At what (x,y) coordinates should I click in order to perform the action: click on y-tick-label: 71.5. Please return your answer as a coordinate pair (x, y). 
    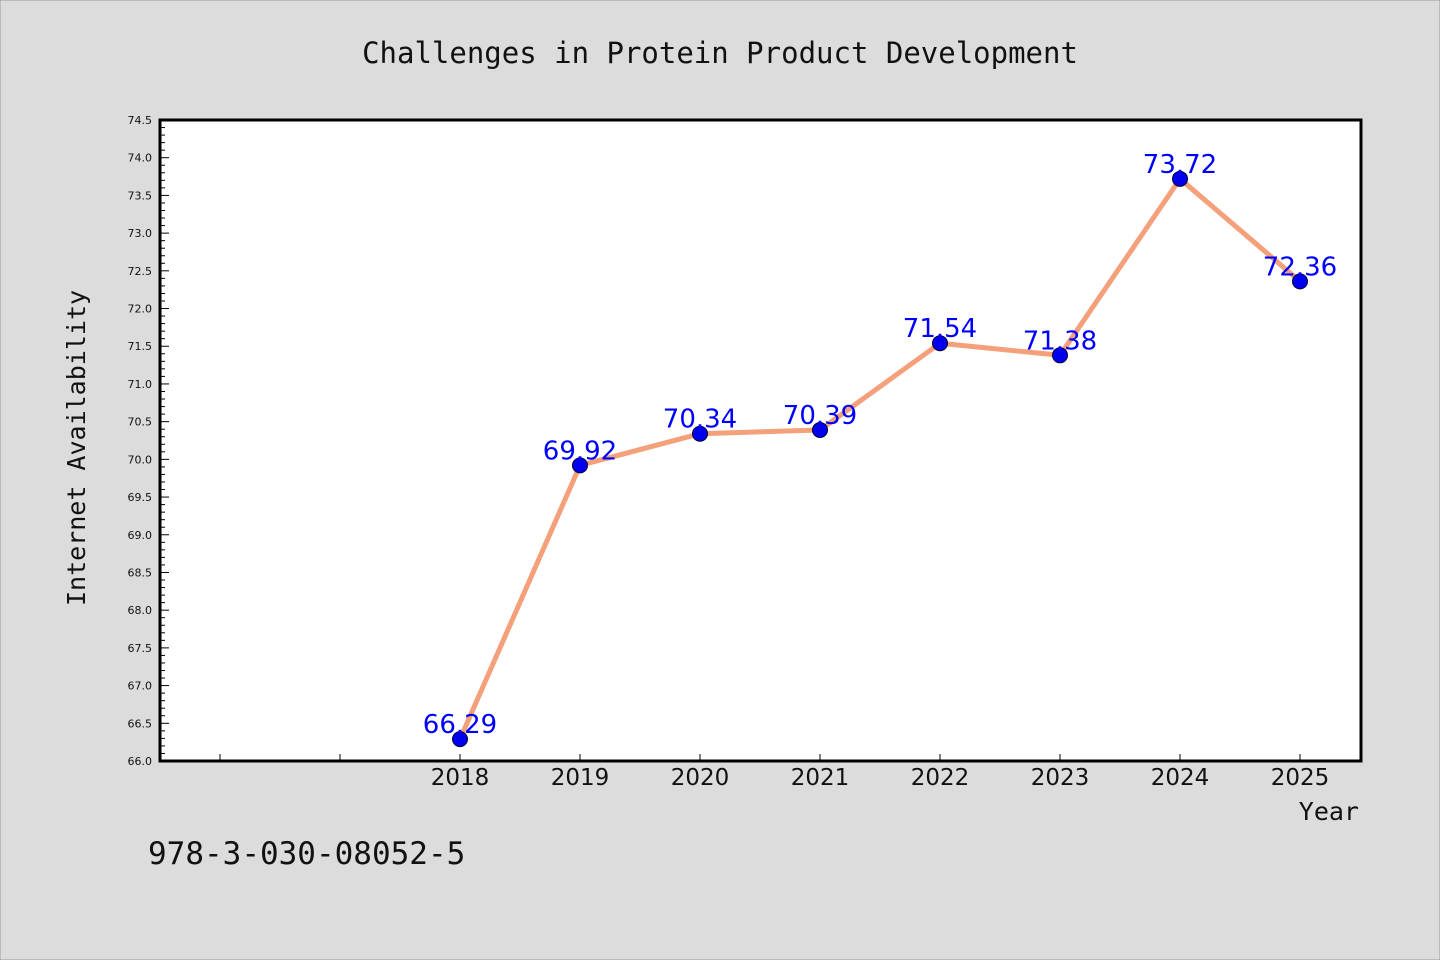
    Looking at the image, I should click on (140, 346).